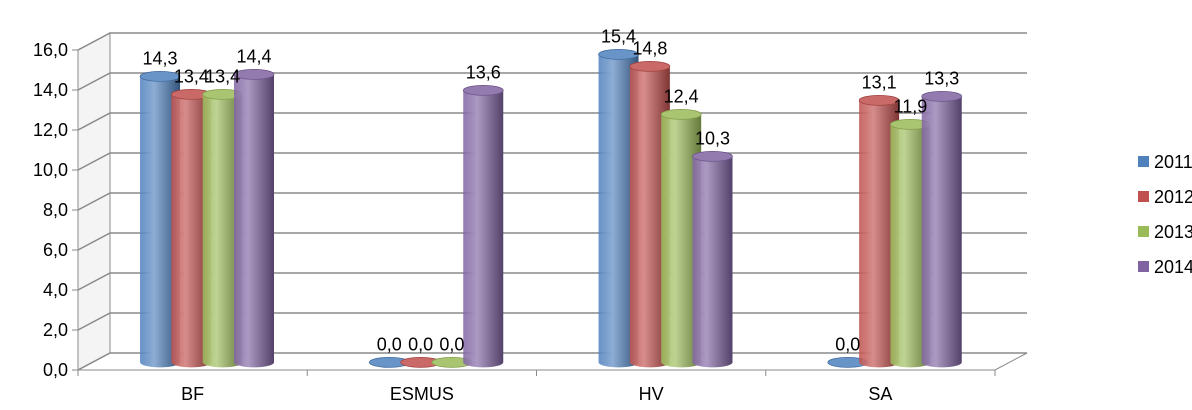 This screenshot has width=1192, height=410. What do you see at coordinates (50, 130) in the screenshot?
I see `y-tick-label: 12,0` at bounding box center [50, 130].